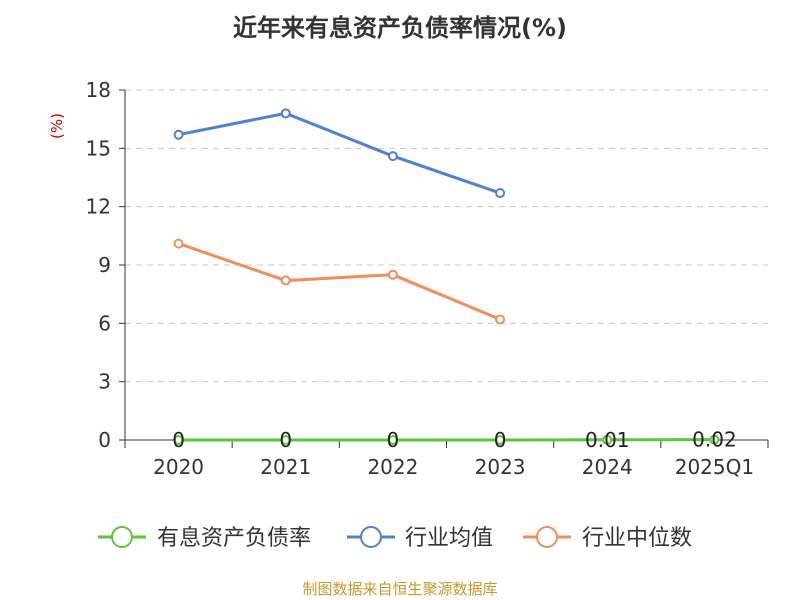  What do you see at coordinates (57, 126) in the screenshot?
I see `y-axis-label: (%)` at bounding box center [57, 126].